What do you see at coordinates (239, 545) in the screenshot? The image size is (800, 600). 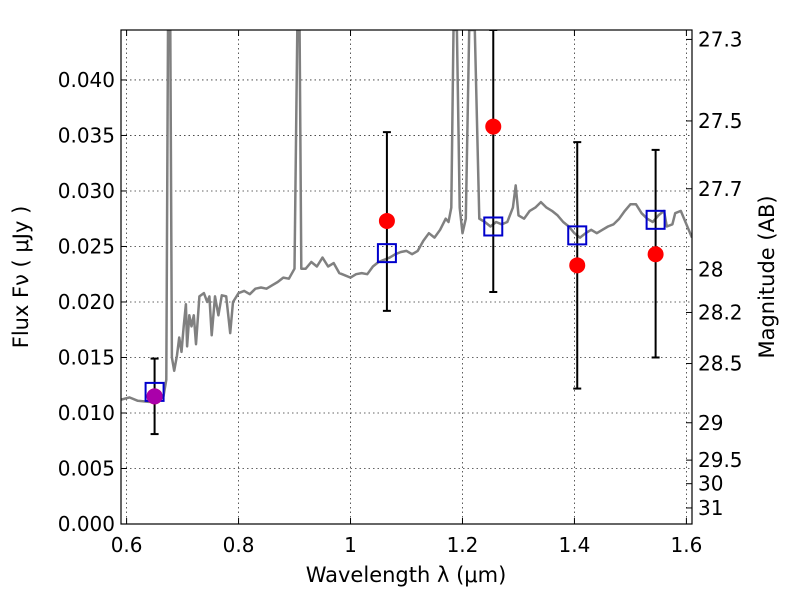 I see `x-tick-label: 0.8` at bounding box center [239, 545].